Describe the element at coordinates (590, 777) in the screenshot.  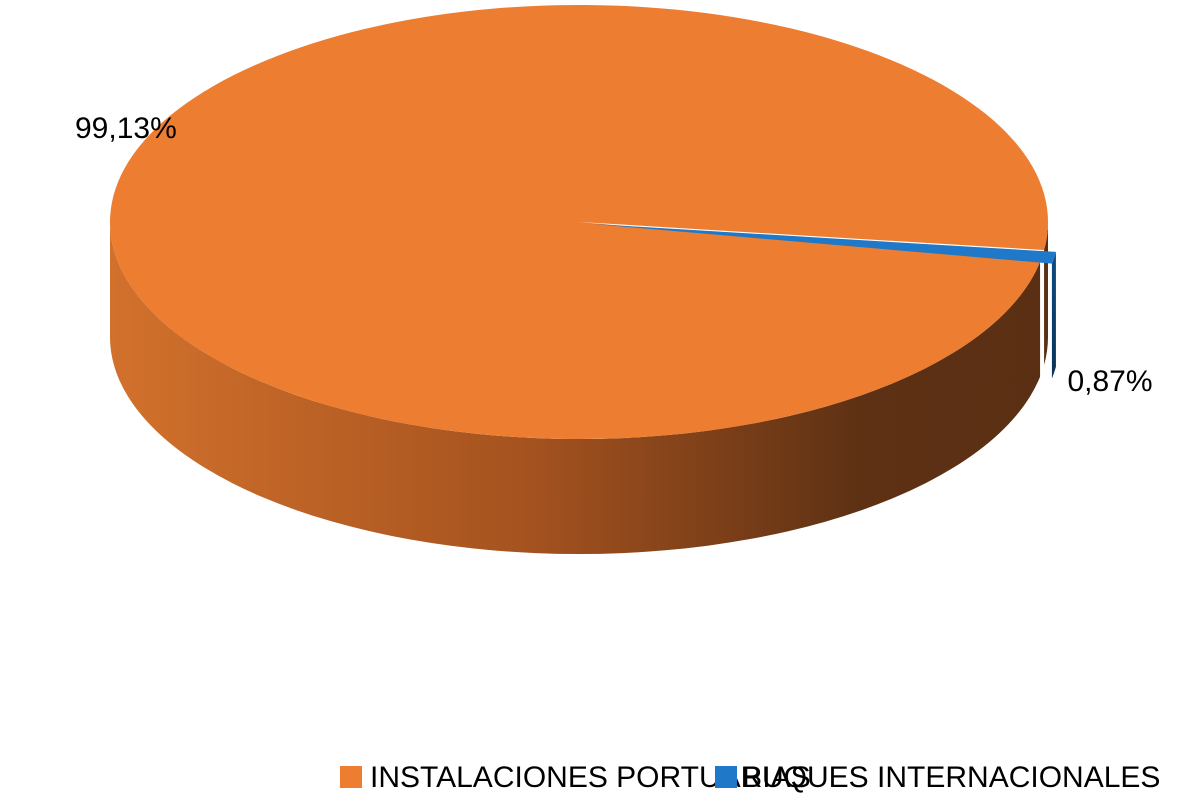
I see `legend-label: INSTALACIONES PORTUARIAS` at that location.